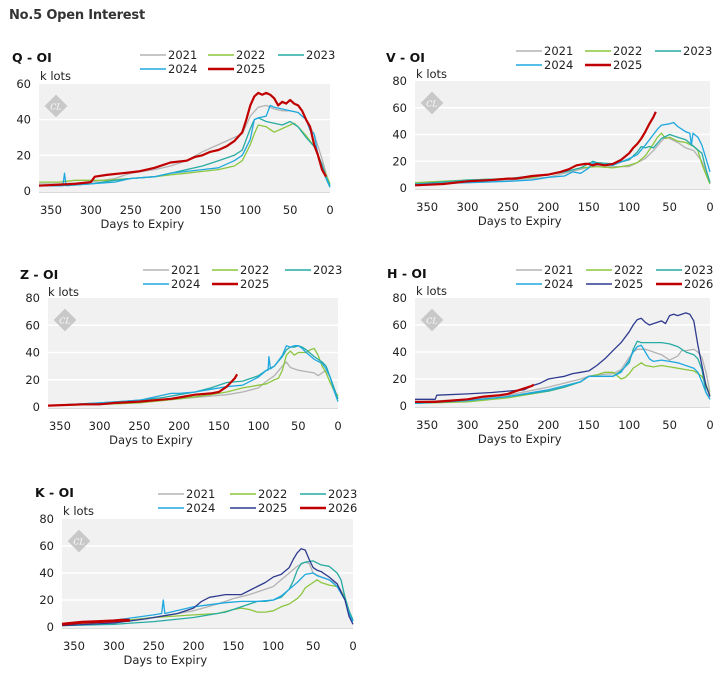  What do you see at coordinates (39, 274) in the screenshot?
I see `chart-title: Z - OI` at bounding box center [39, 274].